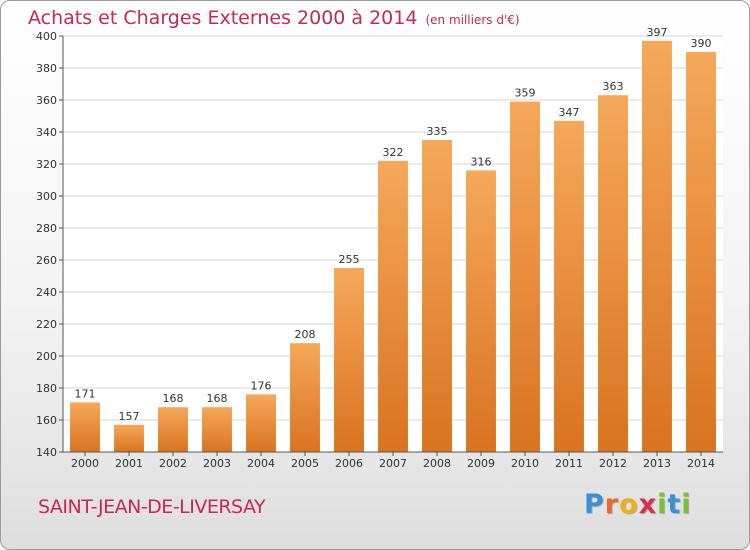 This screenshot has height=550, width=750. What do you see at coordinates (472, 20) in the screenshot?
I see `chart-unit: (en milliers d'€)` at bounding box center [472, 20].